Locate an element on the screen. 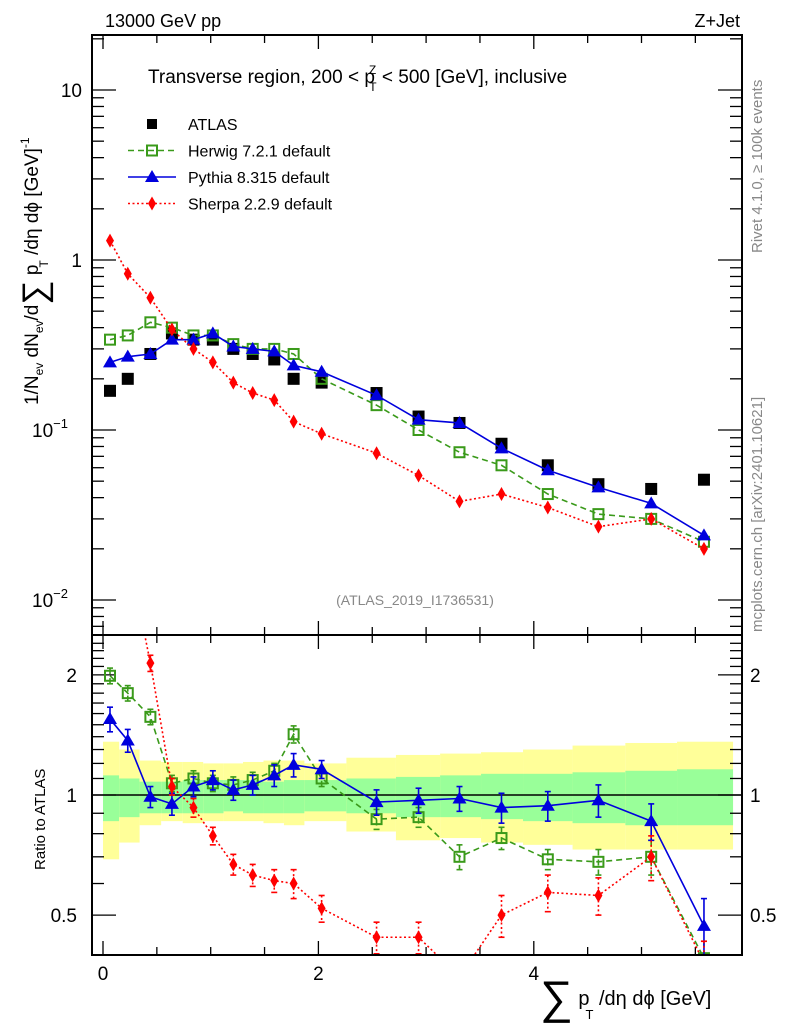  beam-label: 13000 GeV pp is located at coordinates (163, 21).